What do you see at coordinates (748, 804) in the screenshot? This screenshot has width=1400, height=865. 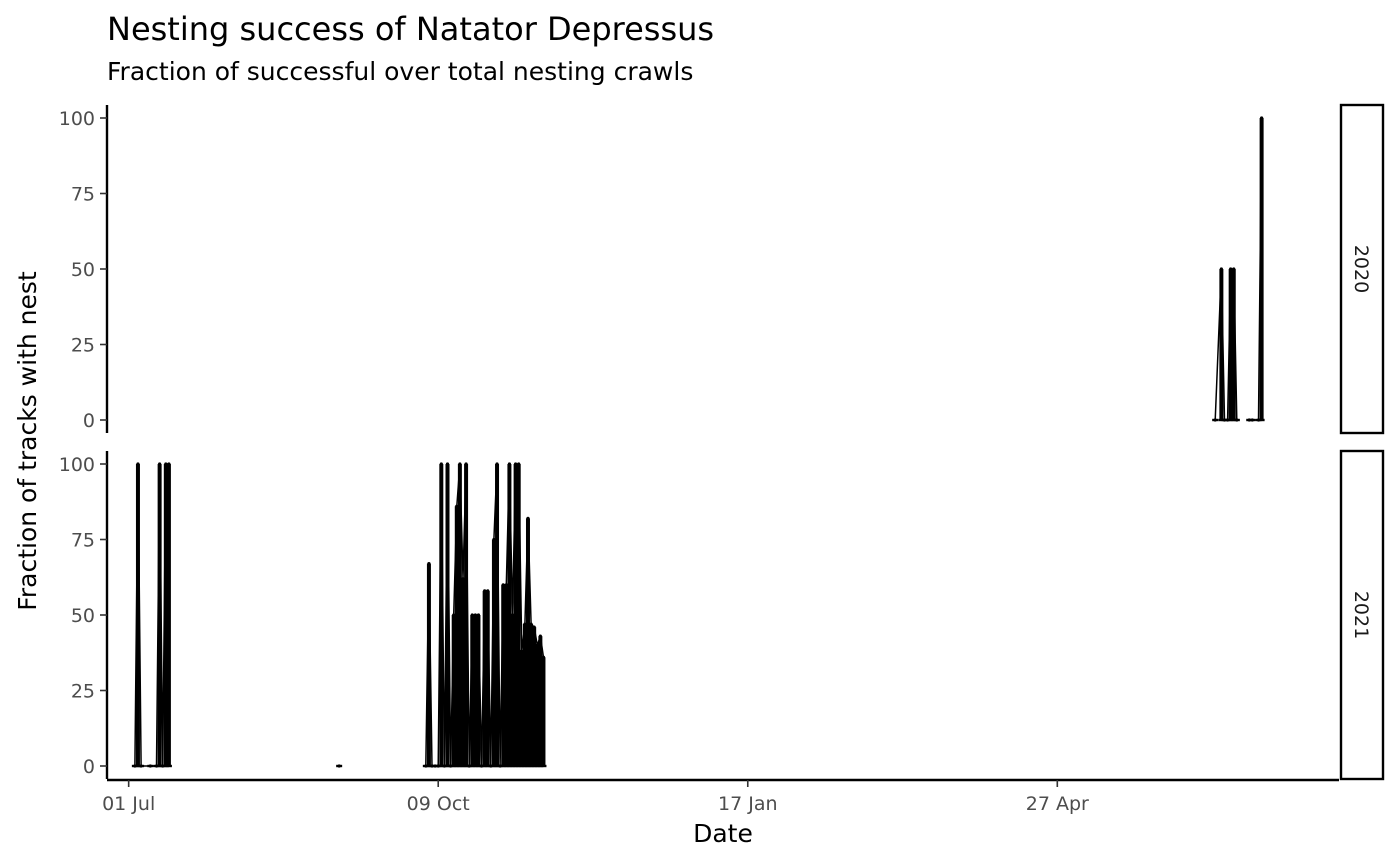 I see `x-tick-label: 17 Jan` at bounding box center [748, 804].